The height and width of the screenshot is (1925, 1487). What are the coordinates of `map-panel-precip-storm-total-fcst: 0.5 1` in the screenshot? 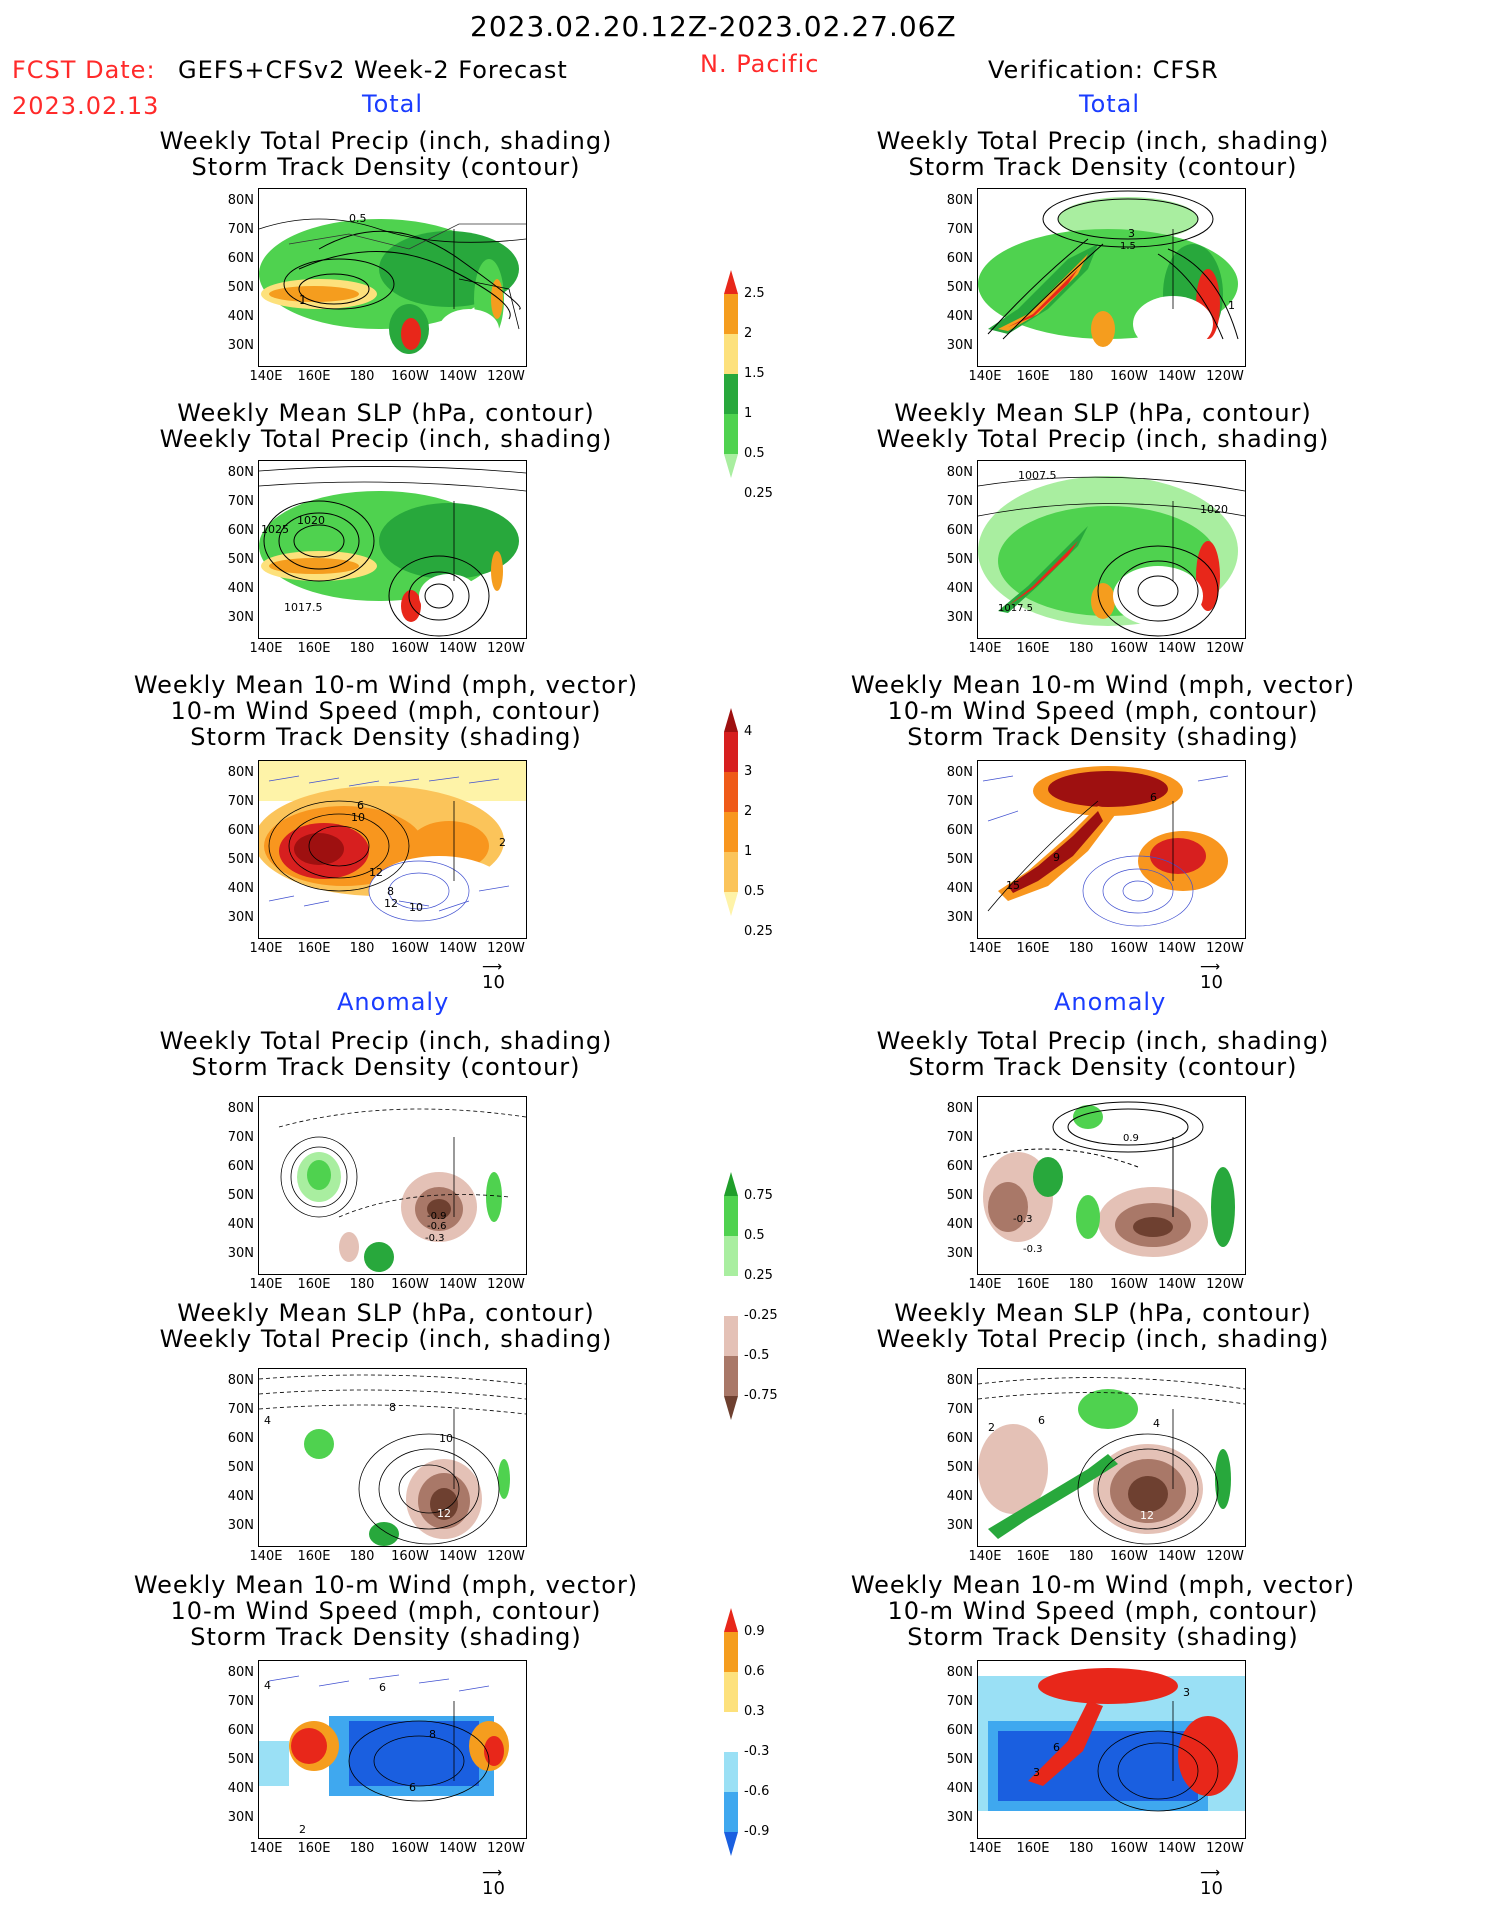 It's located at (392, 277).